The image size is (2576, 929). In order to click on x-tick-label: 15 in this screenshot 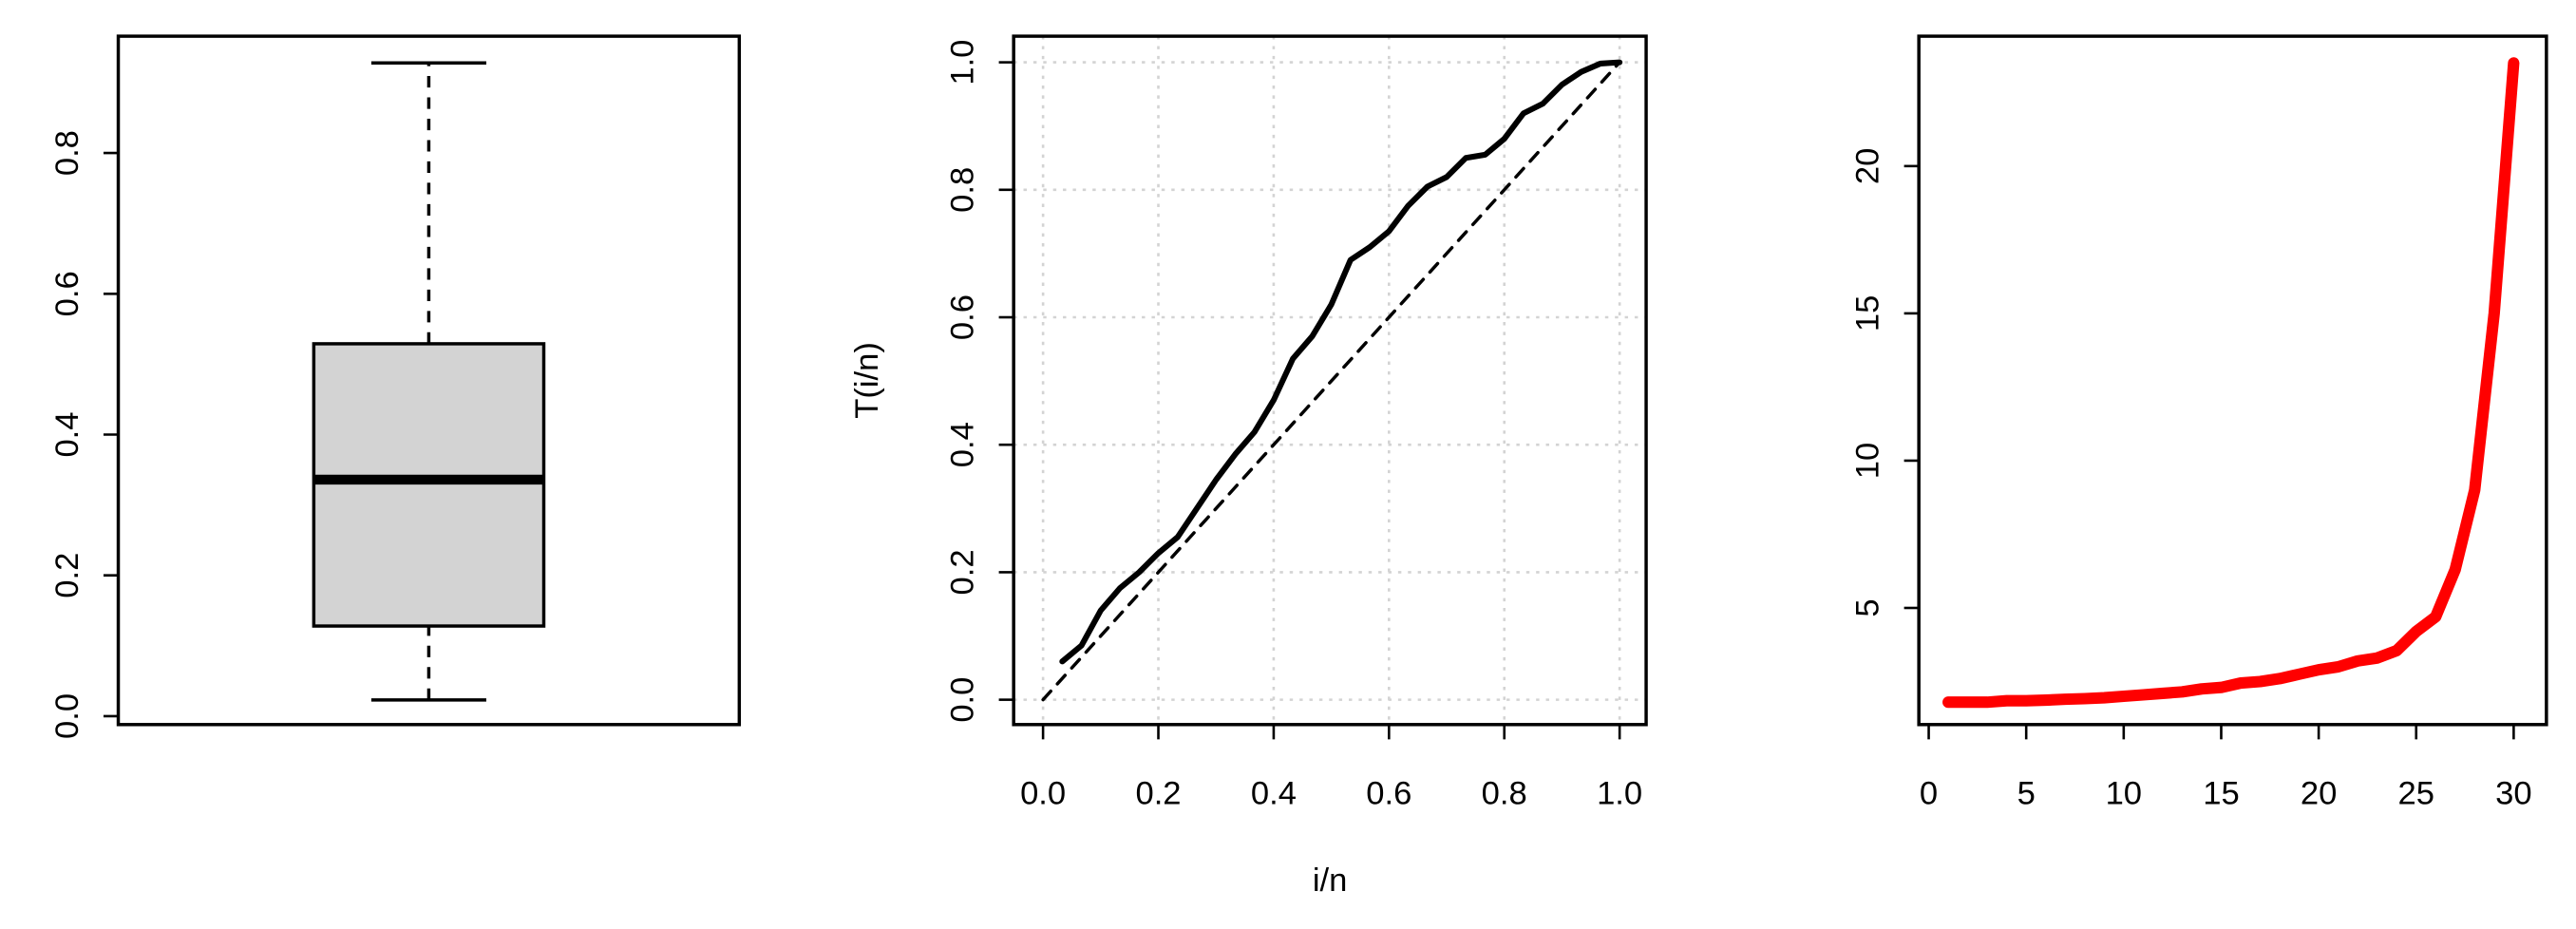, I will do `click(2221, 793)`.